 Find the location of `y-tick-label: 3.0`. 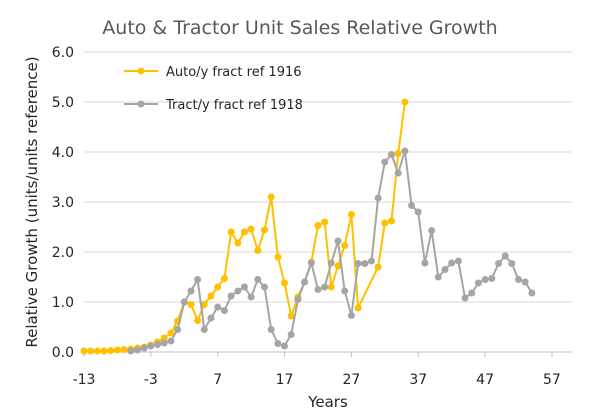

y-tick-label: 3.0 is located at coordinates (63, 203).